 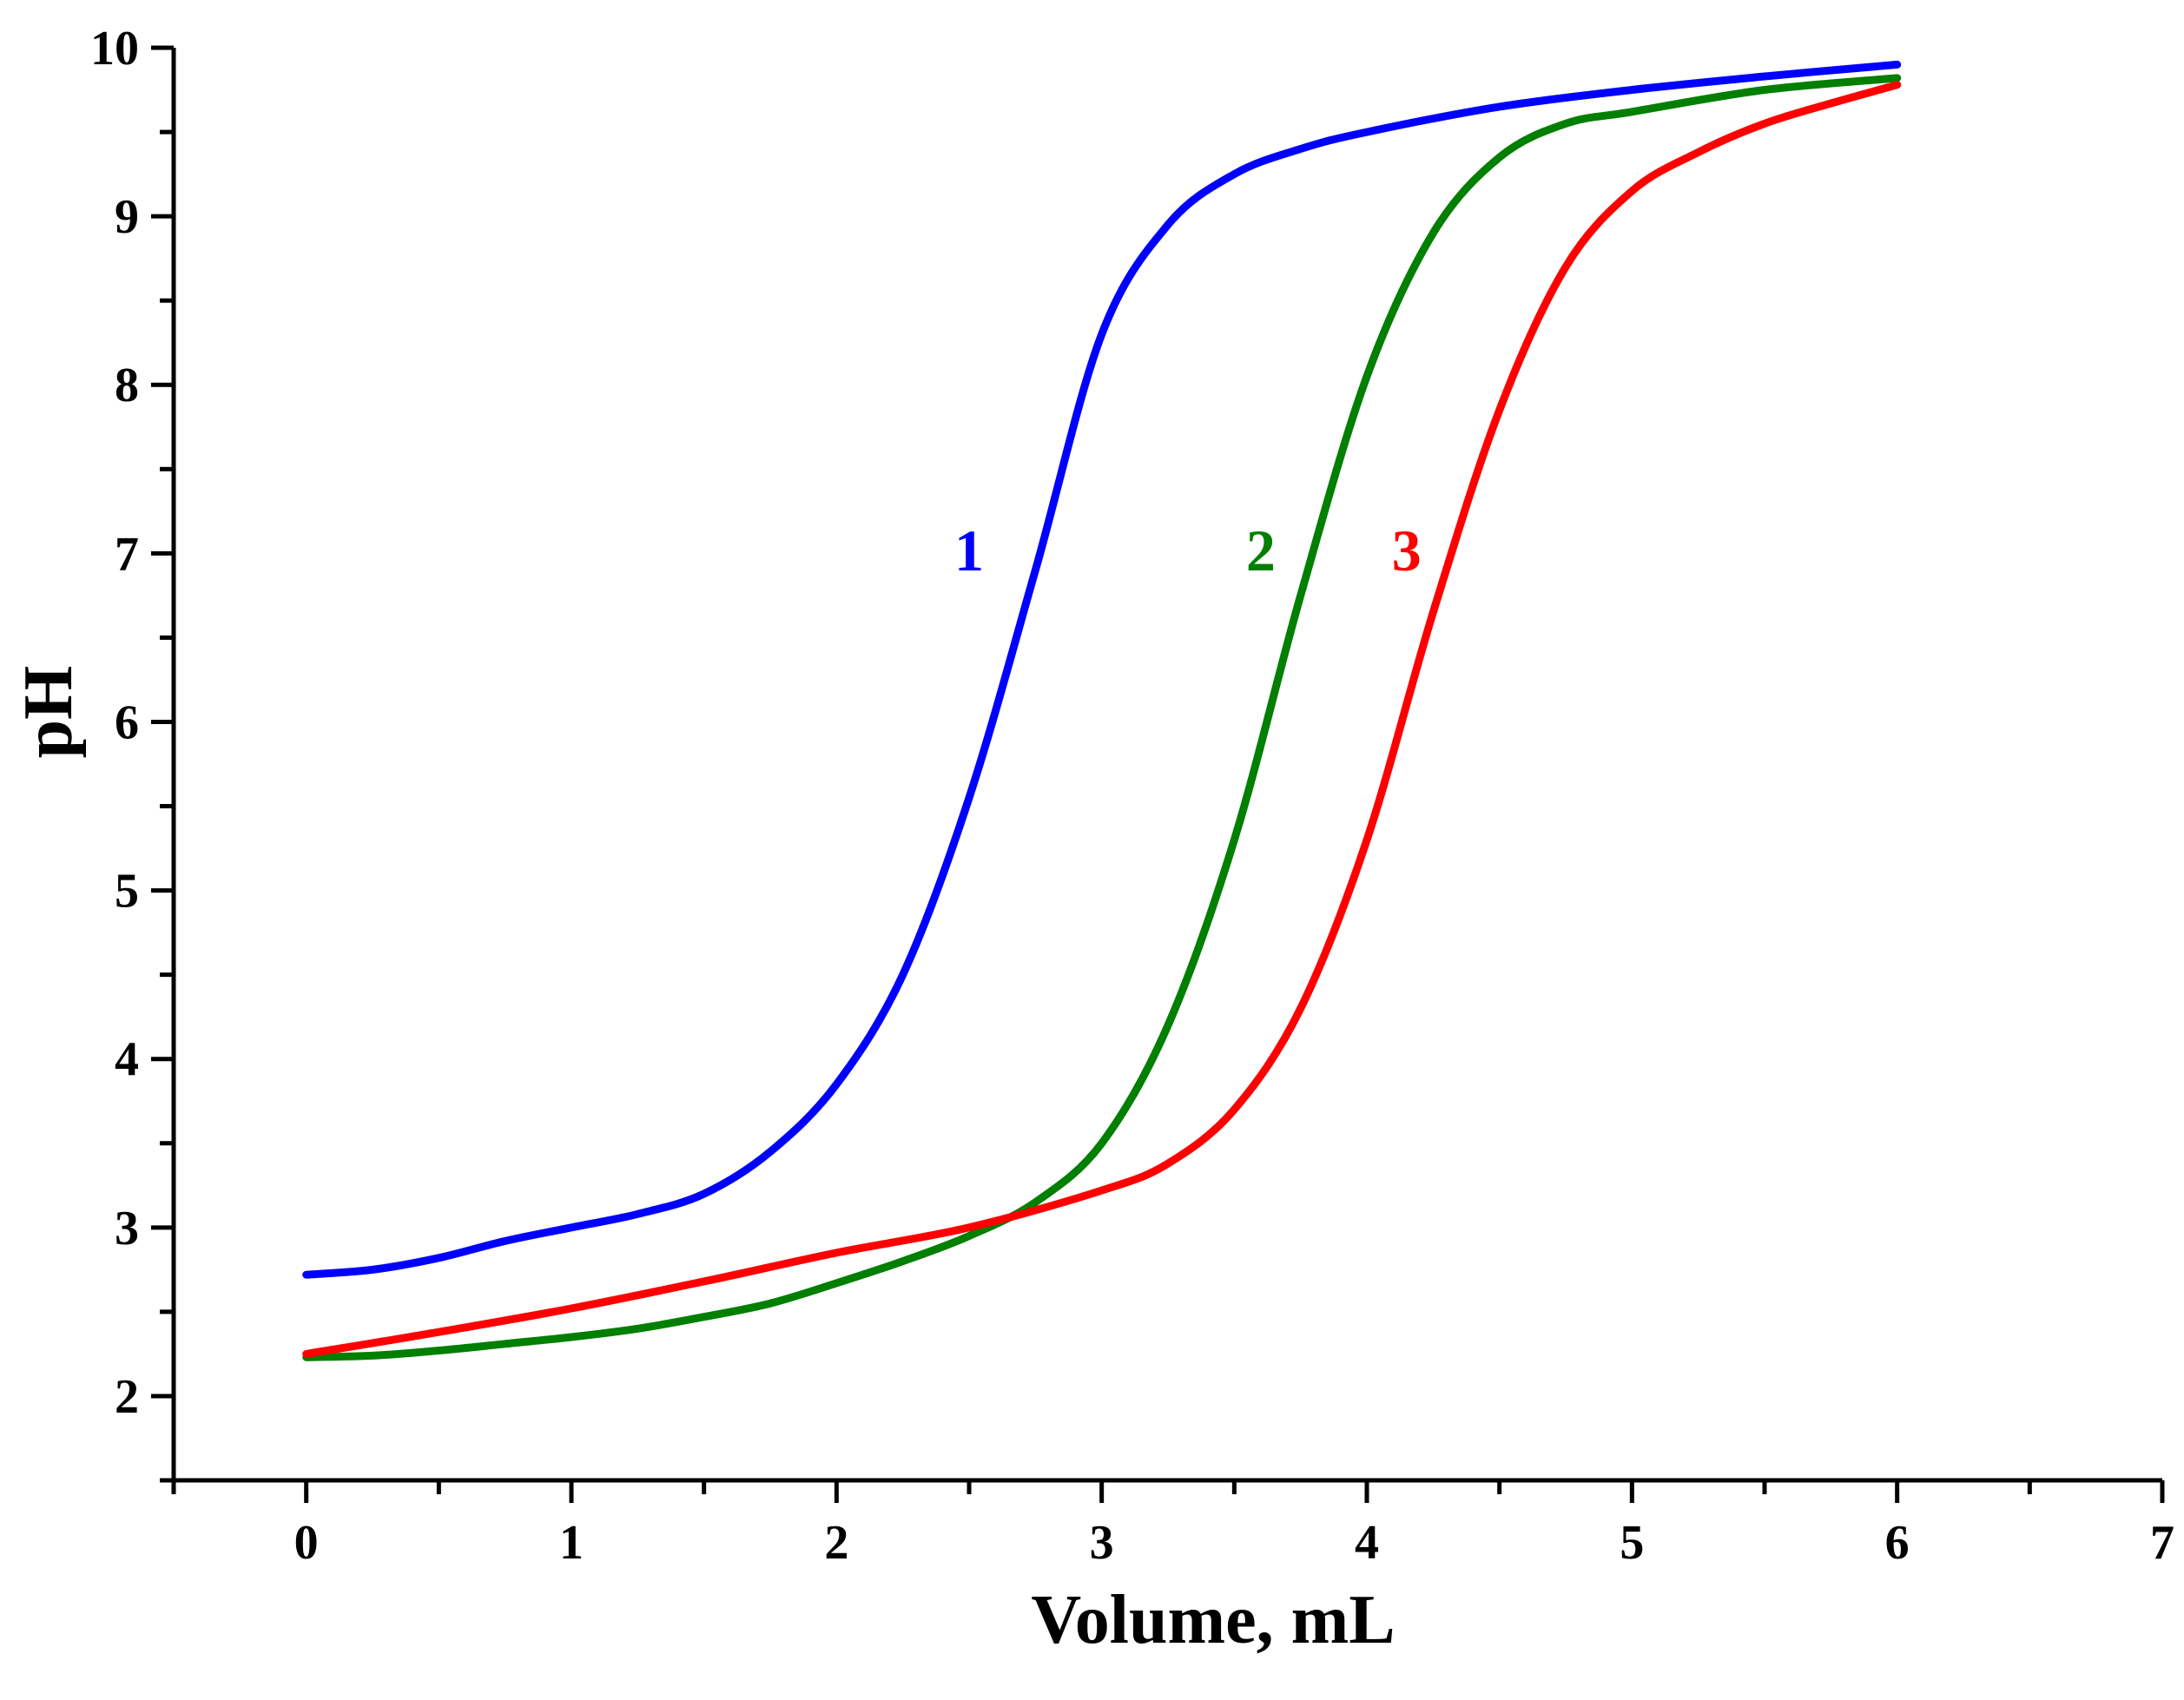 What do you see at coordinates (1367, 1543) in the screenshot?
I see `x-tick-label: 4` at bounding box center [1367, 1543].